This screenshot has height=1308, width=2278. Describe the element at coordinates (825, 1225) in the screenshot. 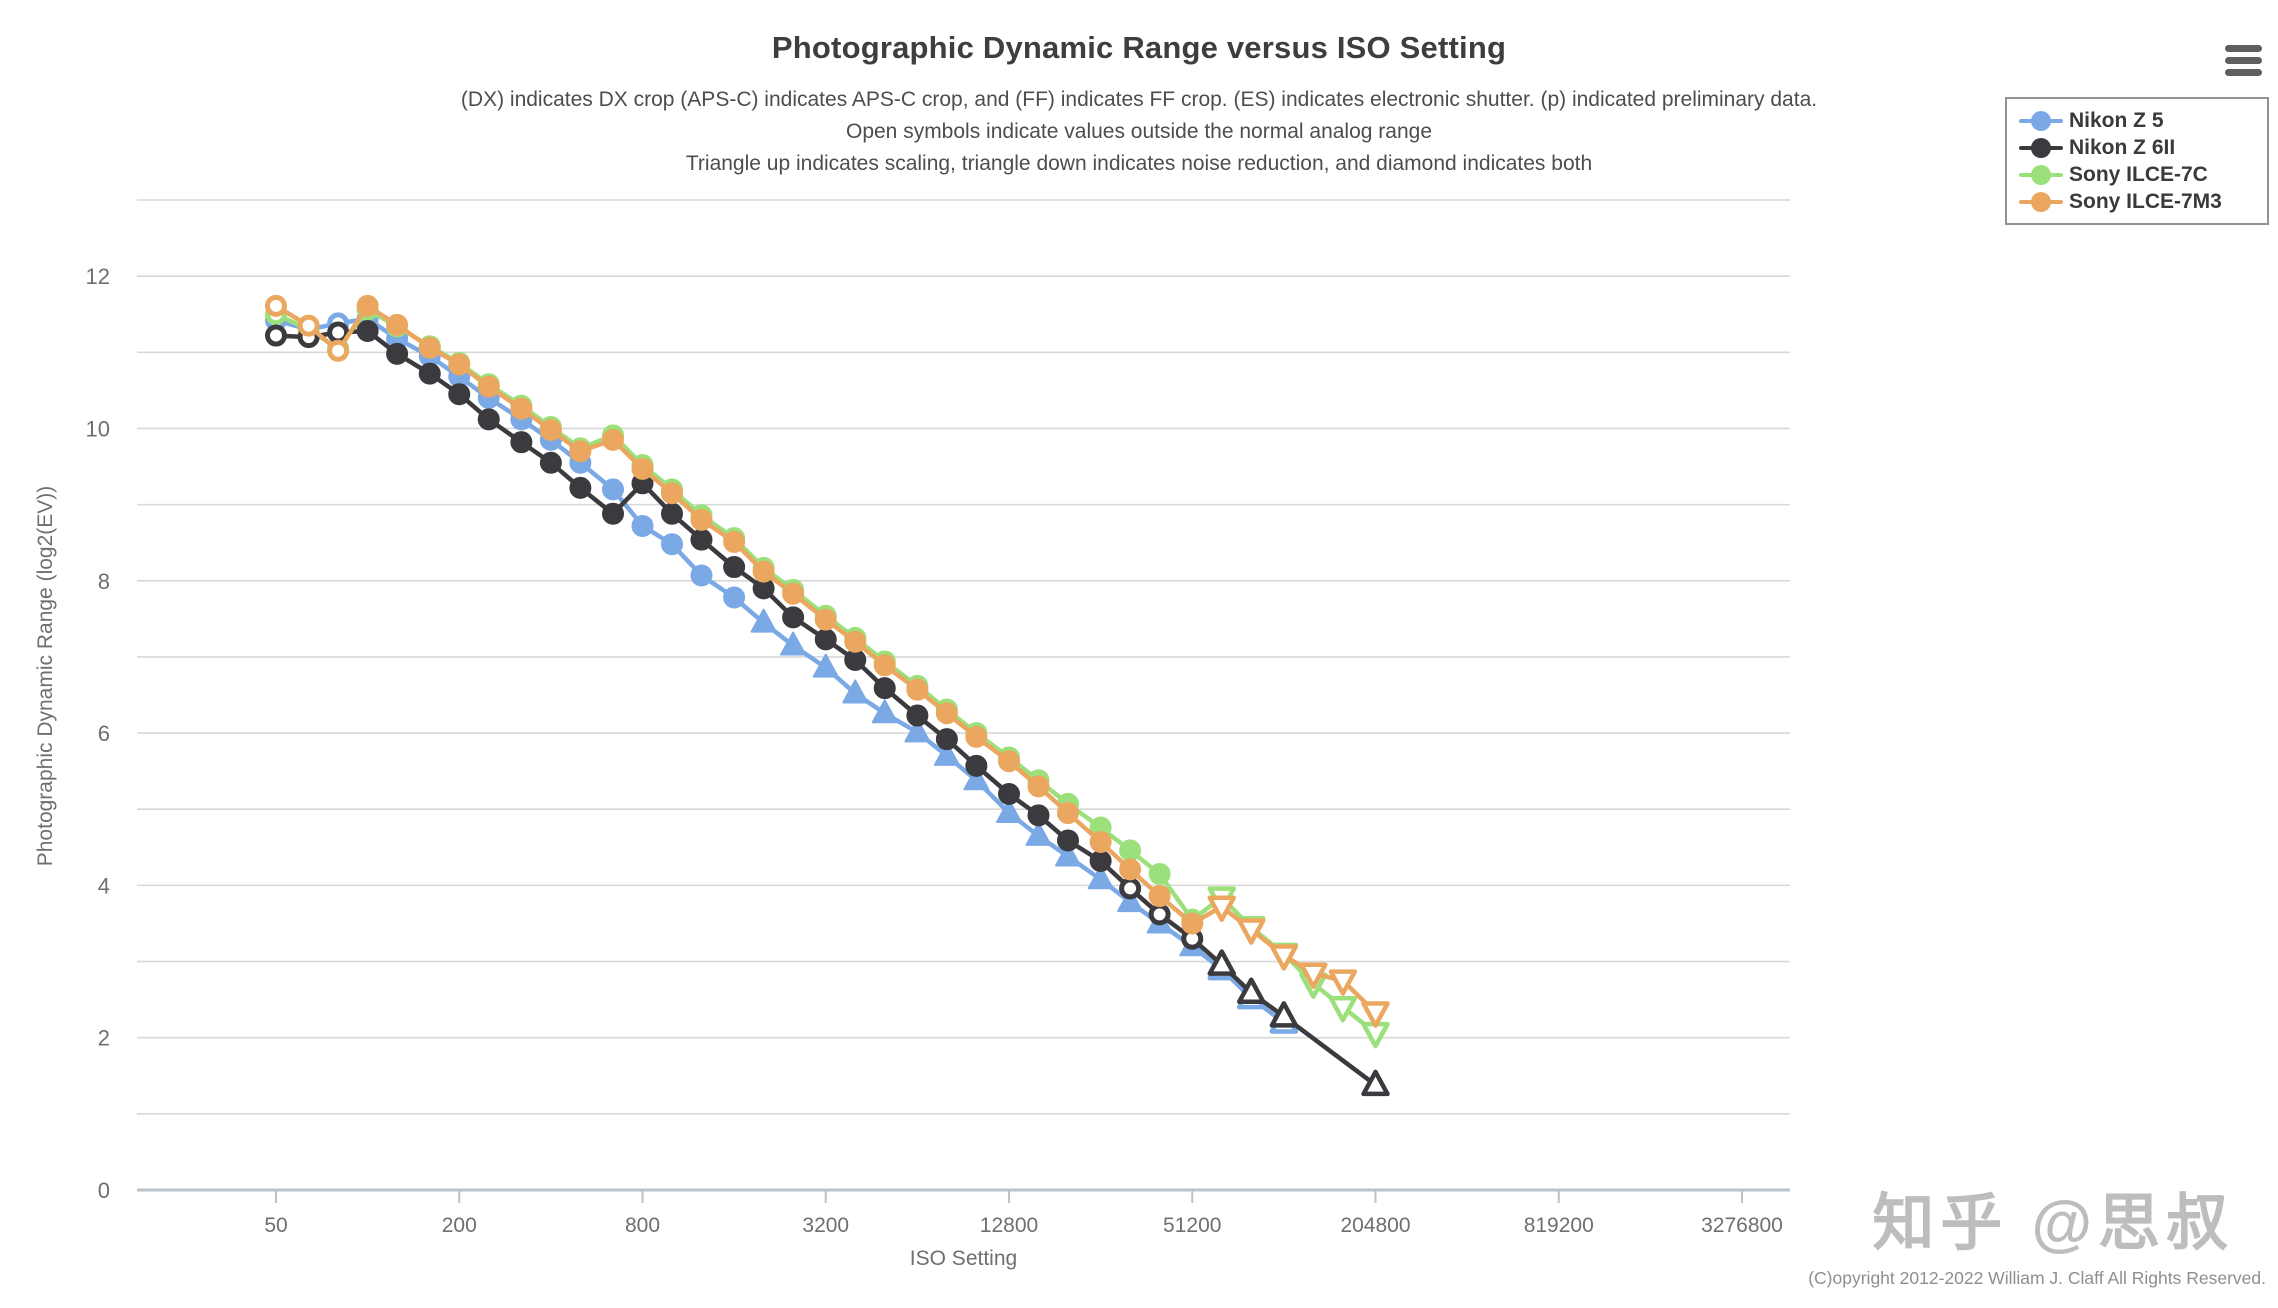

I see `x-tick-label: 3200` at that location.